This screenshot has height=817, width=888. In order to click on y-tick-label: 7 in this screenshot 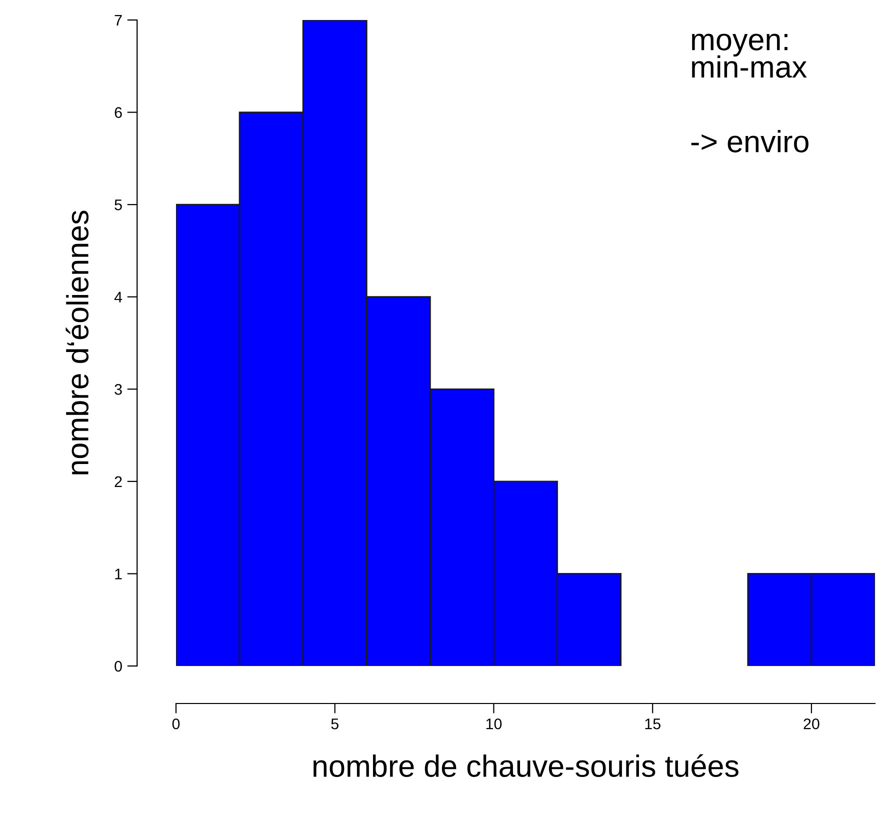, I will do `click(118, 20)`.